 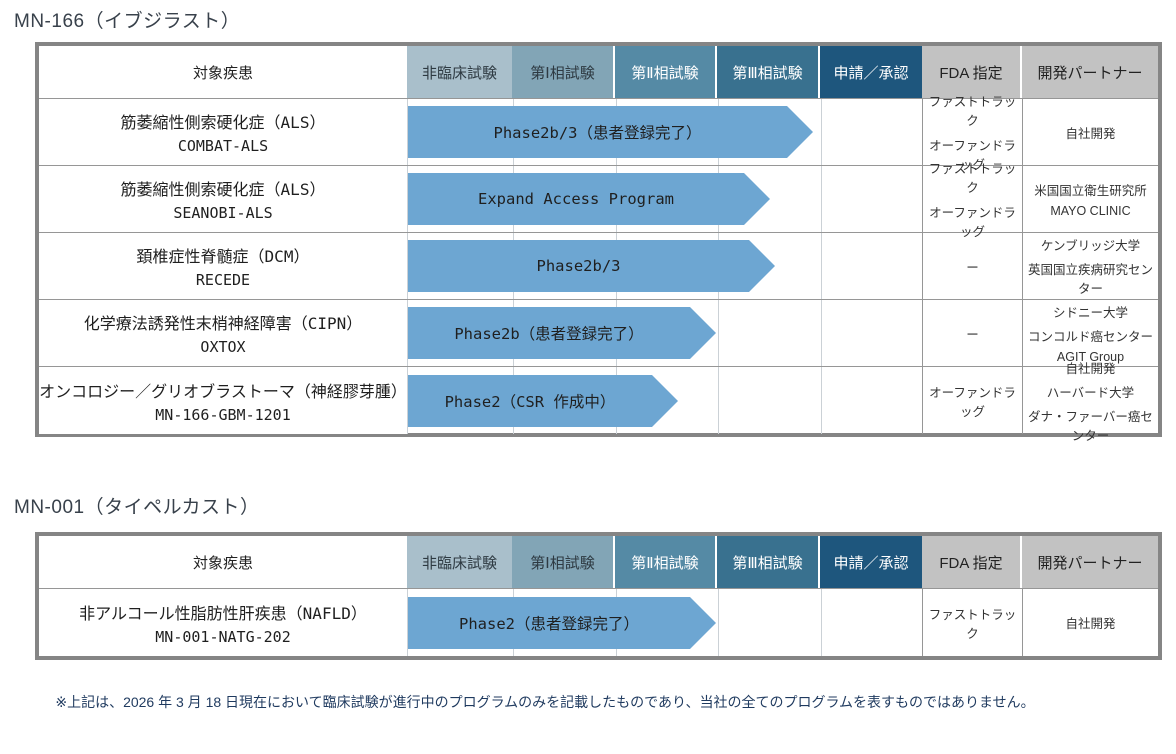 I want to click on fda-designation-cell: オーファンドラッグ, so click(x=972, y=400).